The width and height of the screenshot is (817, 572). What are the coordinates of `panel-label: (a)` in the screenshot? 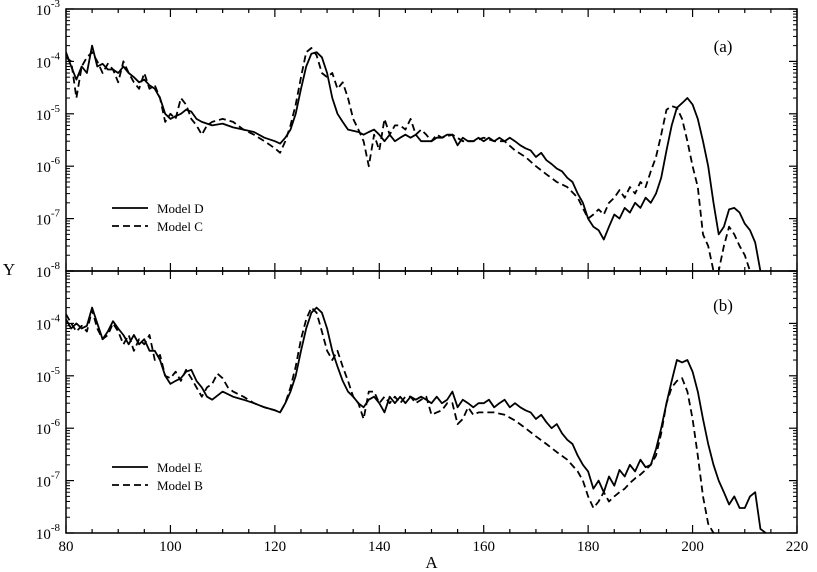 It's located at (723, 46).